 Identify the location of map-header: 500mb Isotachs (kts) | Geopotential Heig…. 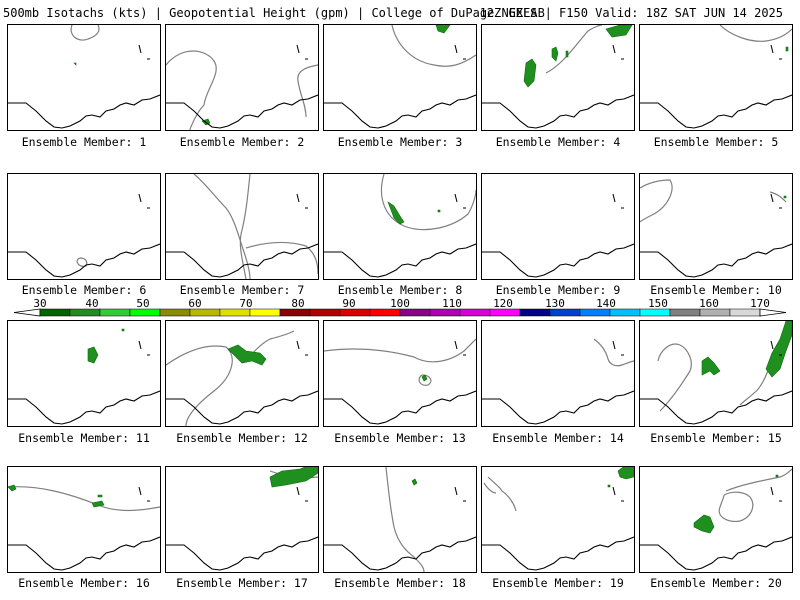
(400, 13).